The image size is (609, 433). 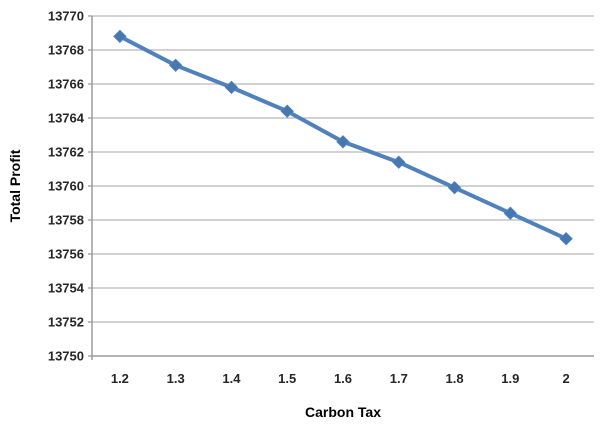 What do you see at coordinates (66, 254) in the screenshot?
I see `y-tick-label: 13756` at bounding box center [66, 254].